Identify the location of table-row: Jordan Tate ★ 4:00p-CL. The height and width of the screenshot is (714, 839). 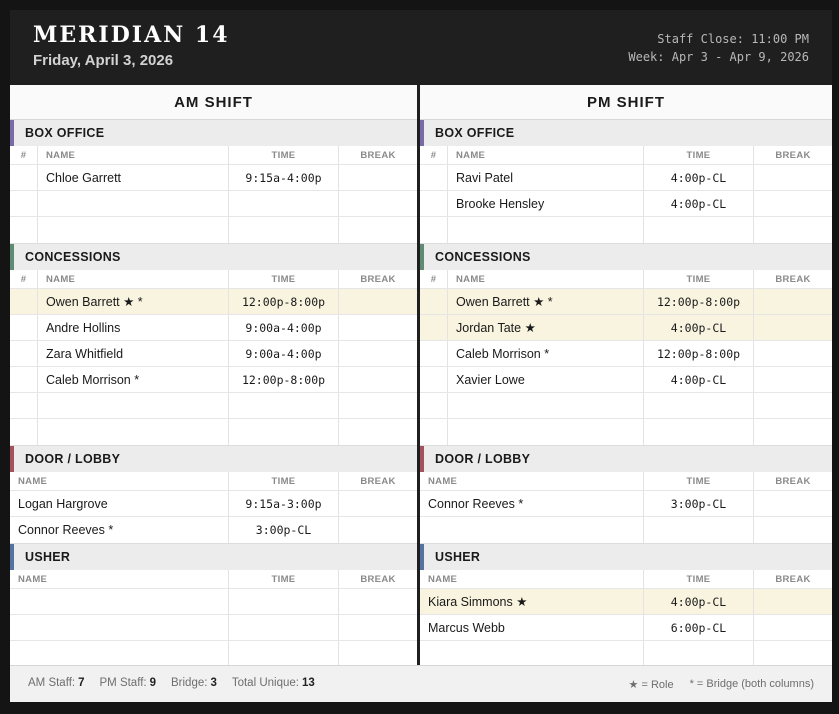
(626, 328).